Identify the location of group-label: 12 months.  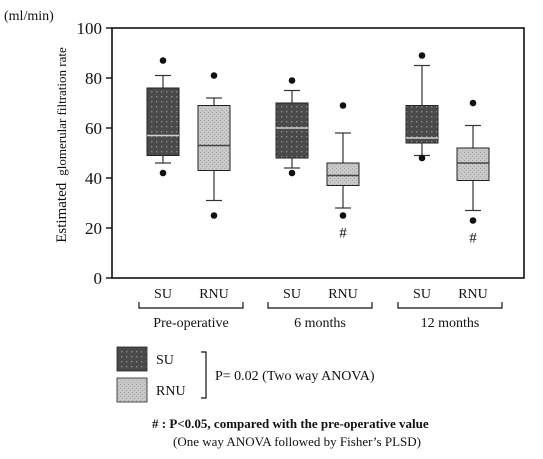
(450, 323).